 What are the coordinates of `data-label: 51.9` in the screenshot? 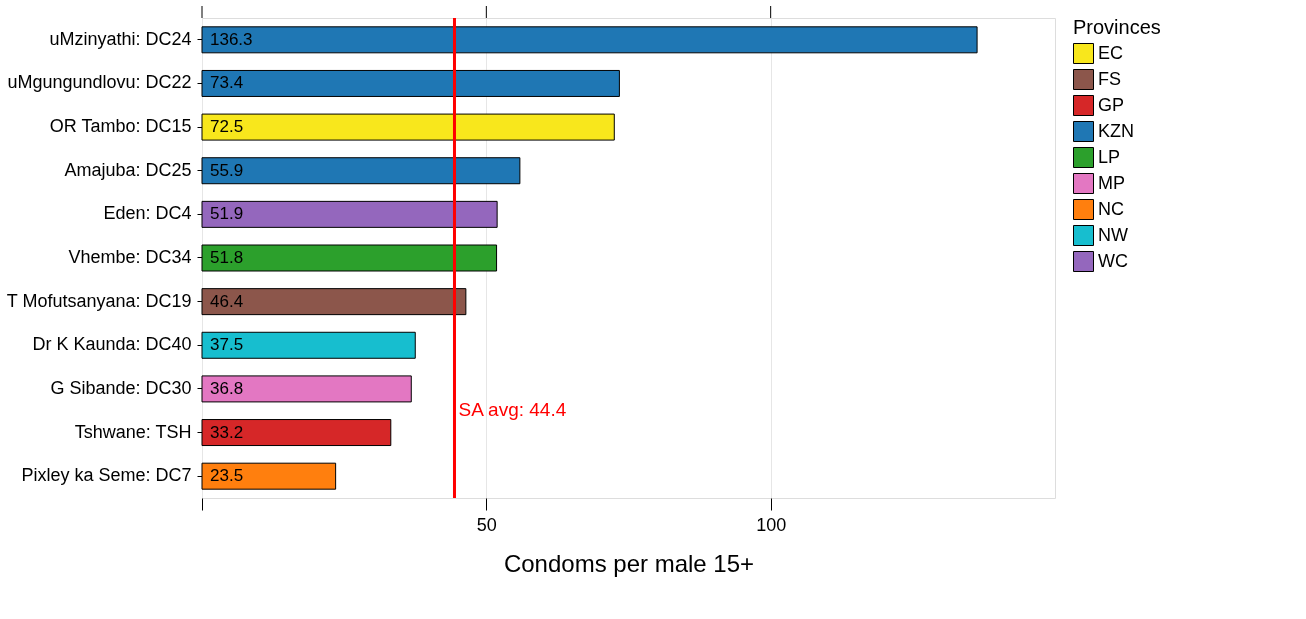 It's located at (227, 214).